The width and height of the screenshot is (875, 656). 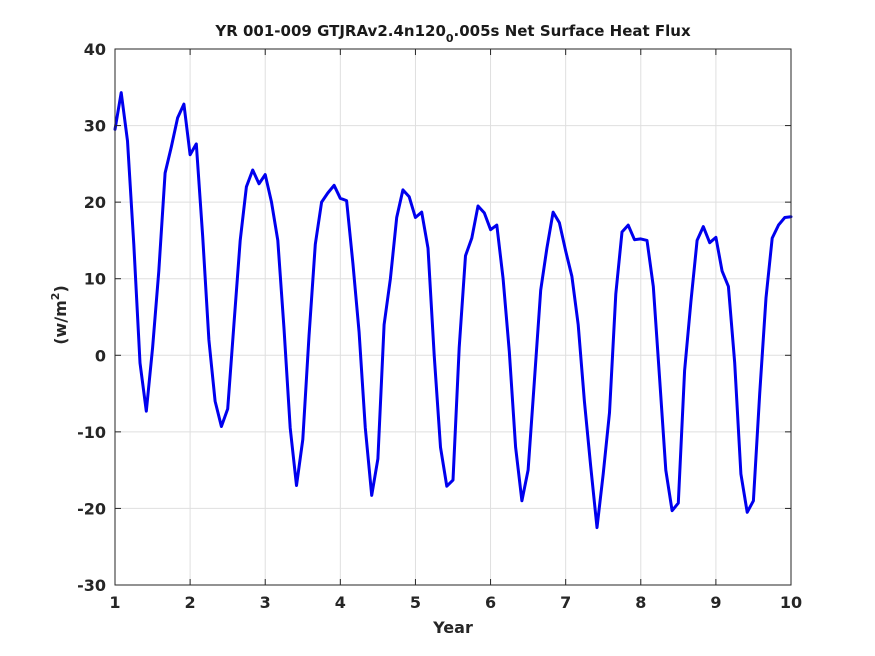 What do you see at coordinates (791, 602) in the screenshot?
I see `x-tick-label: 10` at bounding box center [791, 602].